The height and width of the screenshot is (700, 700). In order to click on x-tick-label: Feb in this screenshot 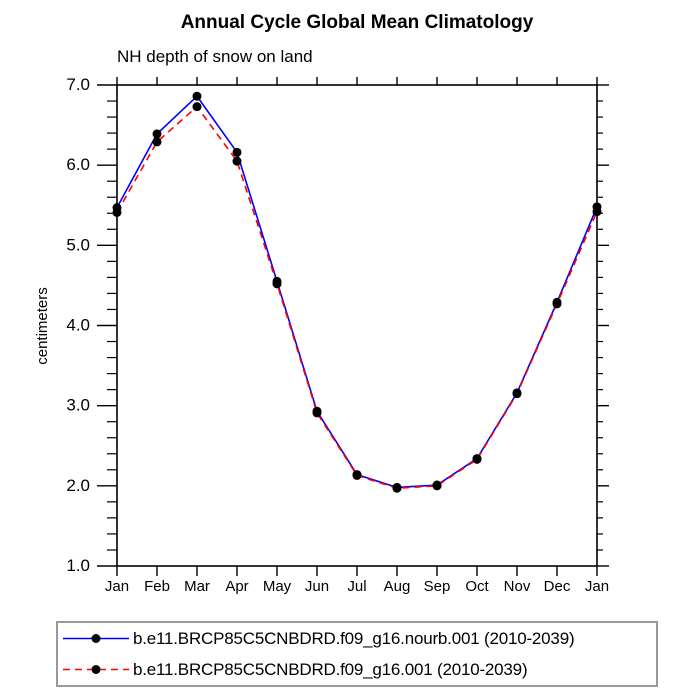, I will do `click(157, 586)`.